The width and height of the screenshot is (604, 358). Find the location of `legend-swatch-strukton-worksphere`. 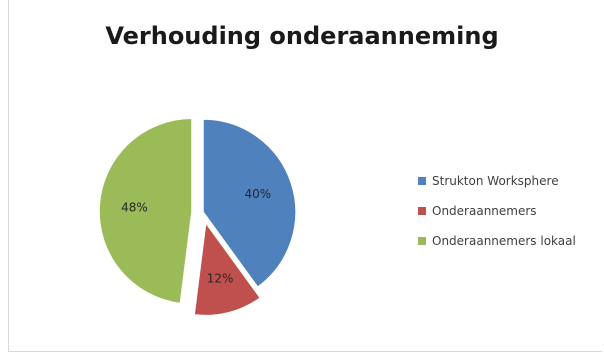

legend-swatch-strukton-worksphere is located at coordinates (422, 180).